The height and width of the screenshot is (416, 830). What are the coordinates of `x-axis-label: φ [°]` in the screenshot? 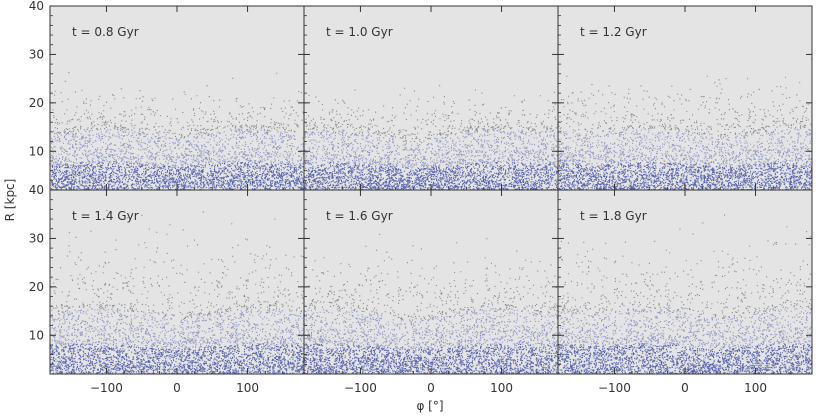 It's located at (429, 406).